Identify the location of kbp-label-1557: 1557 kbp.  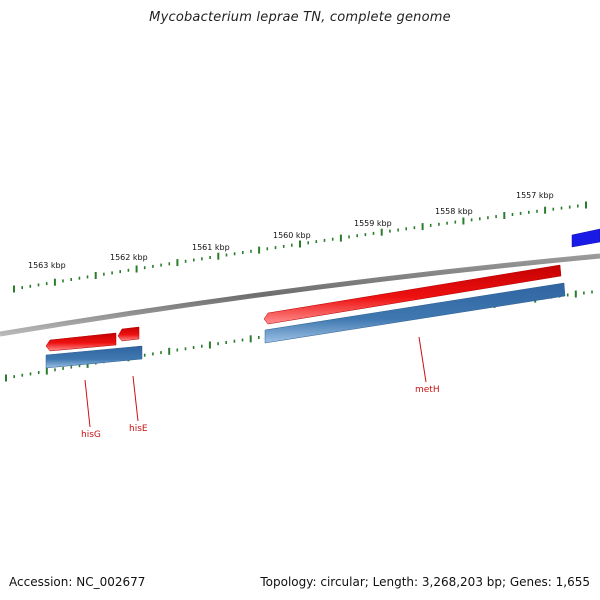
(535, 195).